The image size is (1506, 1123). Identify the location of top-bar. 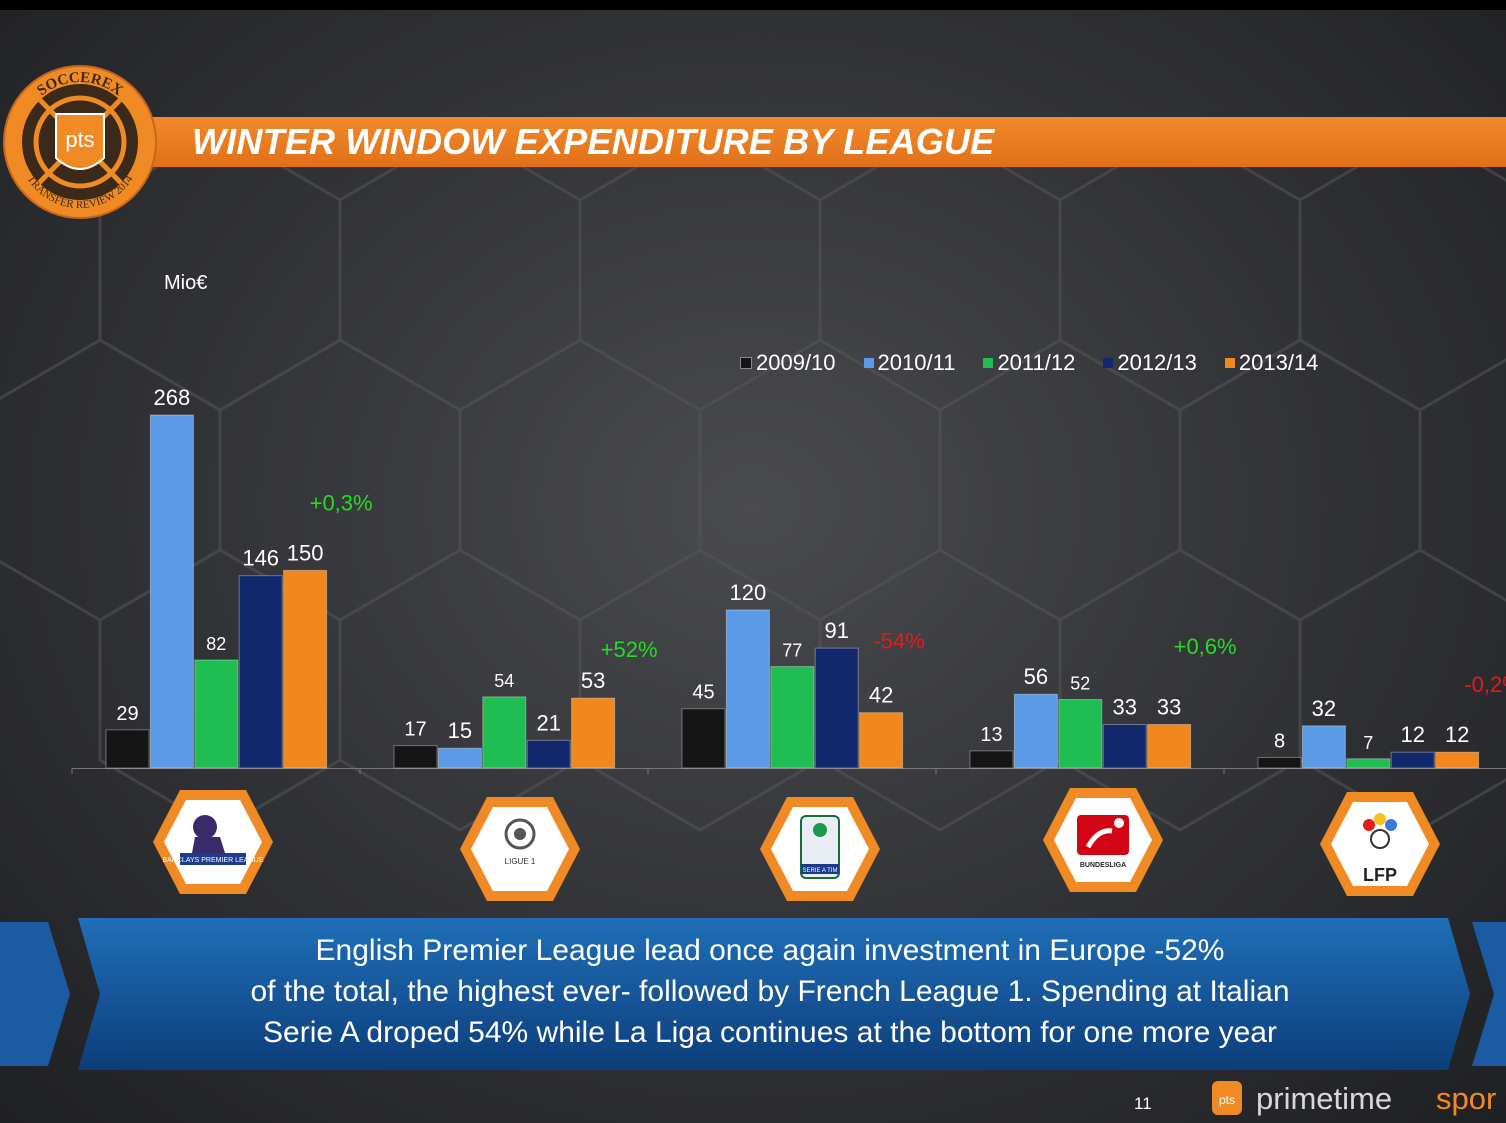
(753, 5).